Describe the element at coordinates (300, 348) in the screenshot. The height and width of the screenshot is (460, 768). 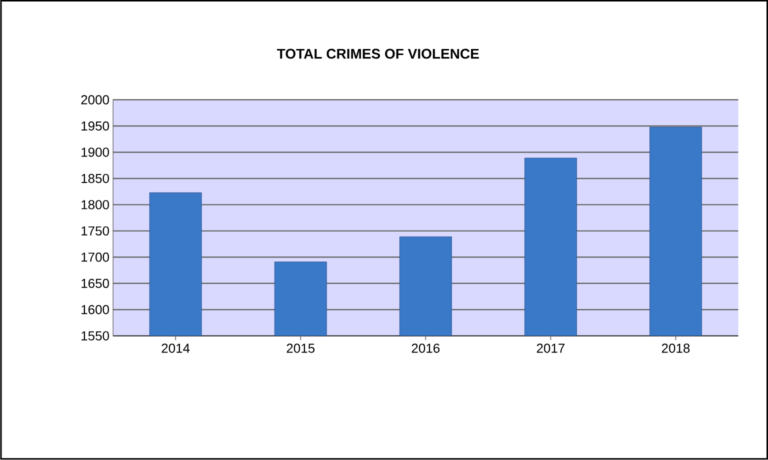
I see `x-tick-label: 2015` at that location.